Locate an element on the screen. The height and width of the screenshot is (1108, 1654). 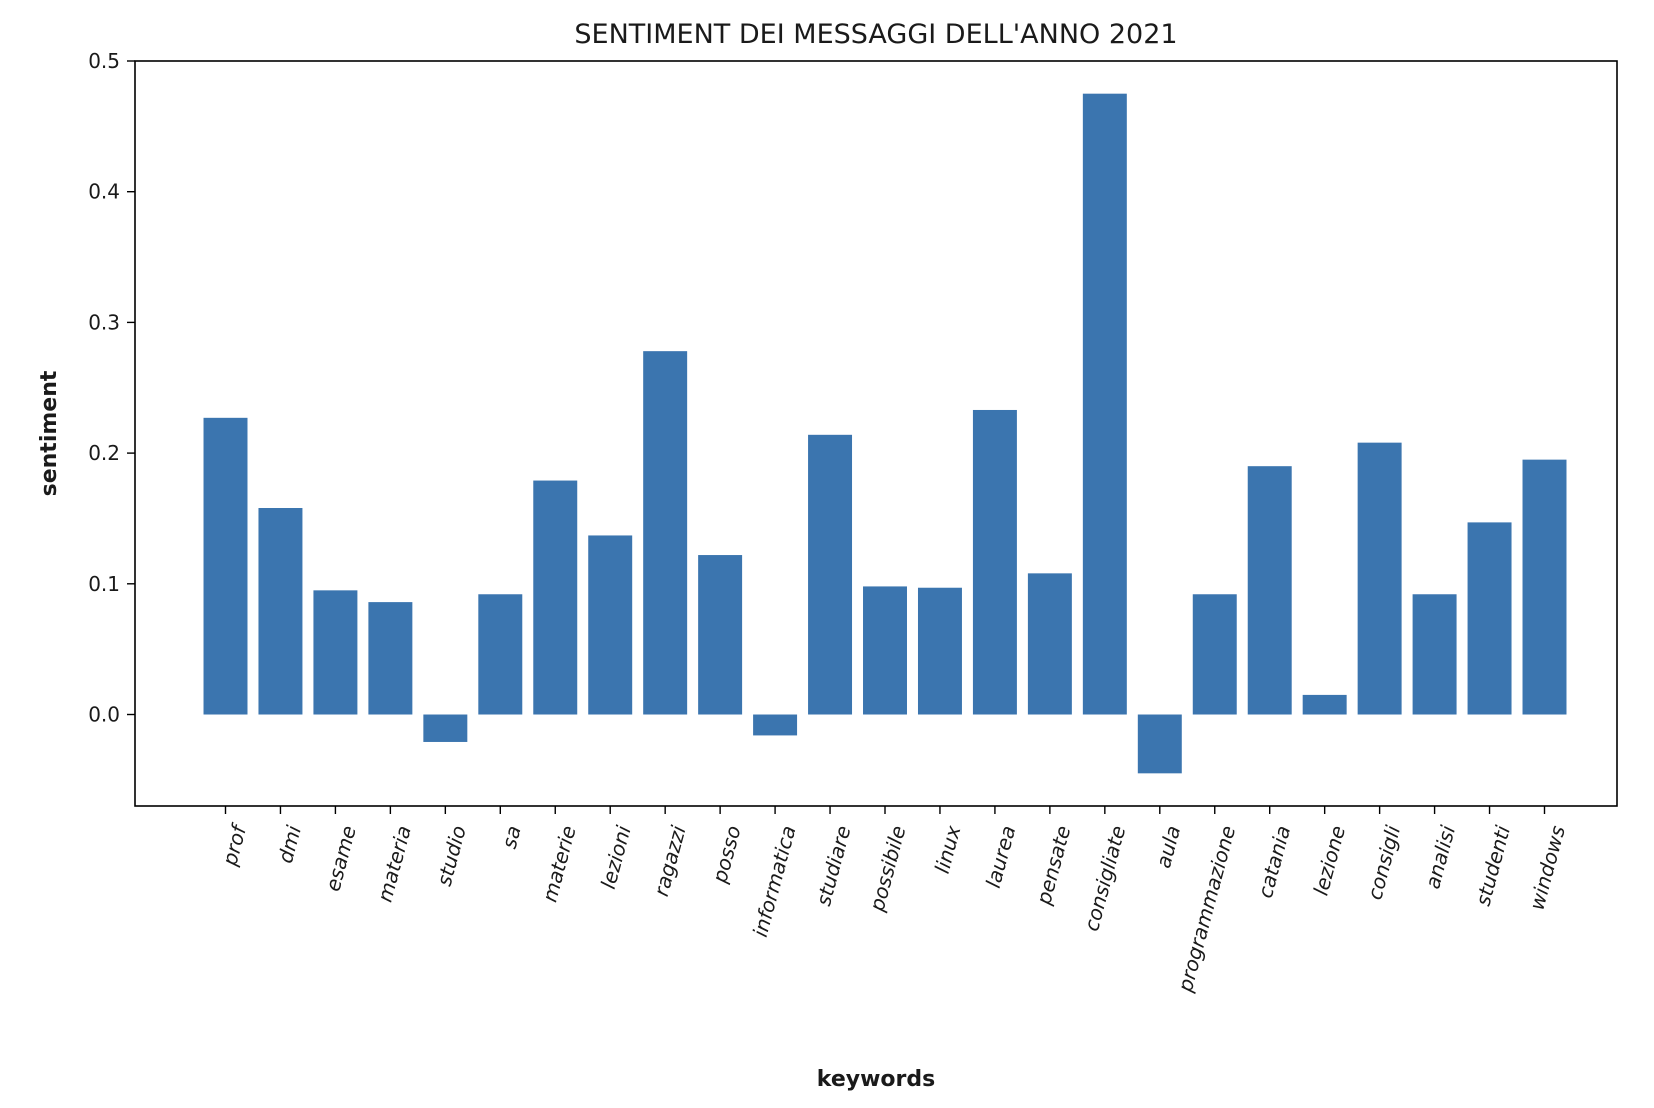
x-axis-label: keywords is located at coordinates (876, 1079).